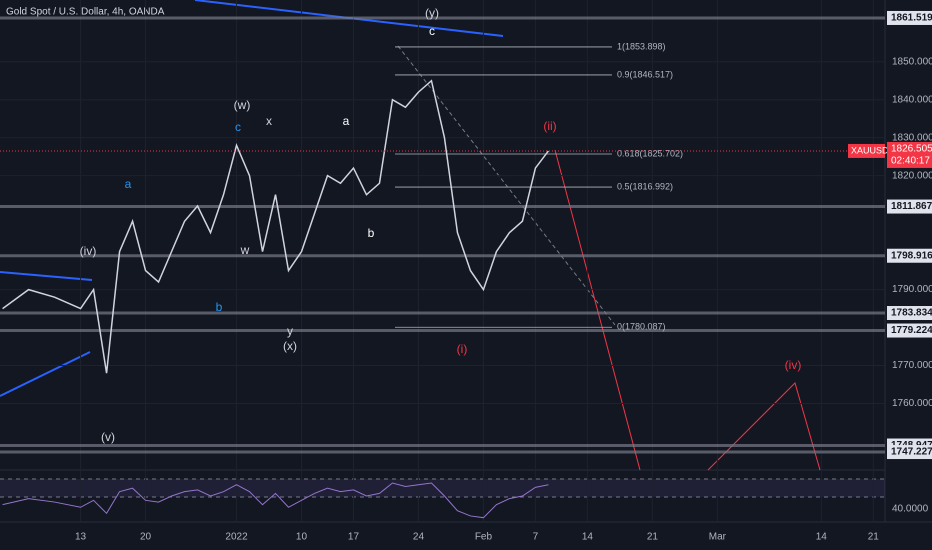 Image resolution: width=932 pixels, height=550 pixels. Describe the element at coordinates (536, 537) in the screenshot. I see `x-tick-label: 7` at that location.